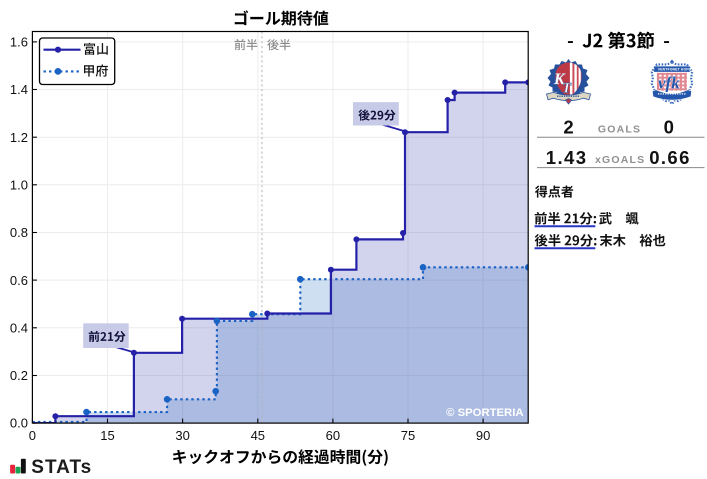 This screenshot has width=707, height=479. Describe the element at coordinates (669, 83) in the screenshot. I see `svg-text: vfk` at that location.